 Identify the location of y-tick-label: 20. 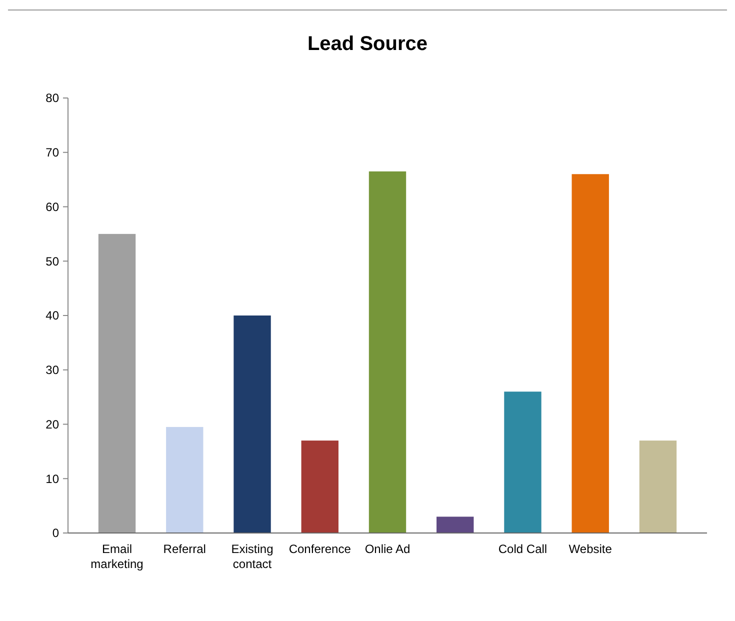
(53, 424).